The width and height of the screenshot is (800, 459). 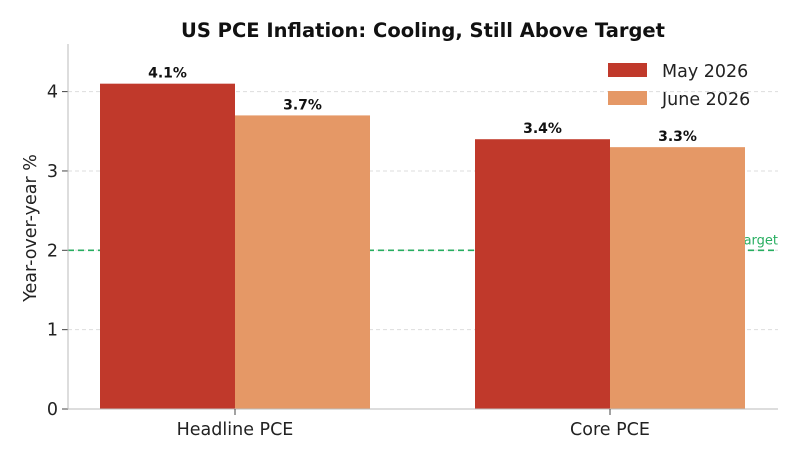 What do you see at coordinates (542, 129) in the screenshot?
I see `bar-value-label: 3.4%` at bounding box center [542, 129].